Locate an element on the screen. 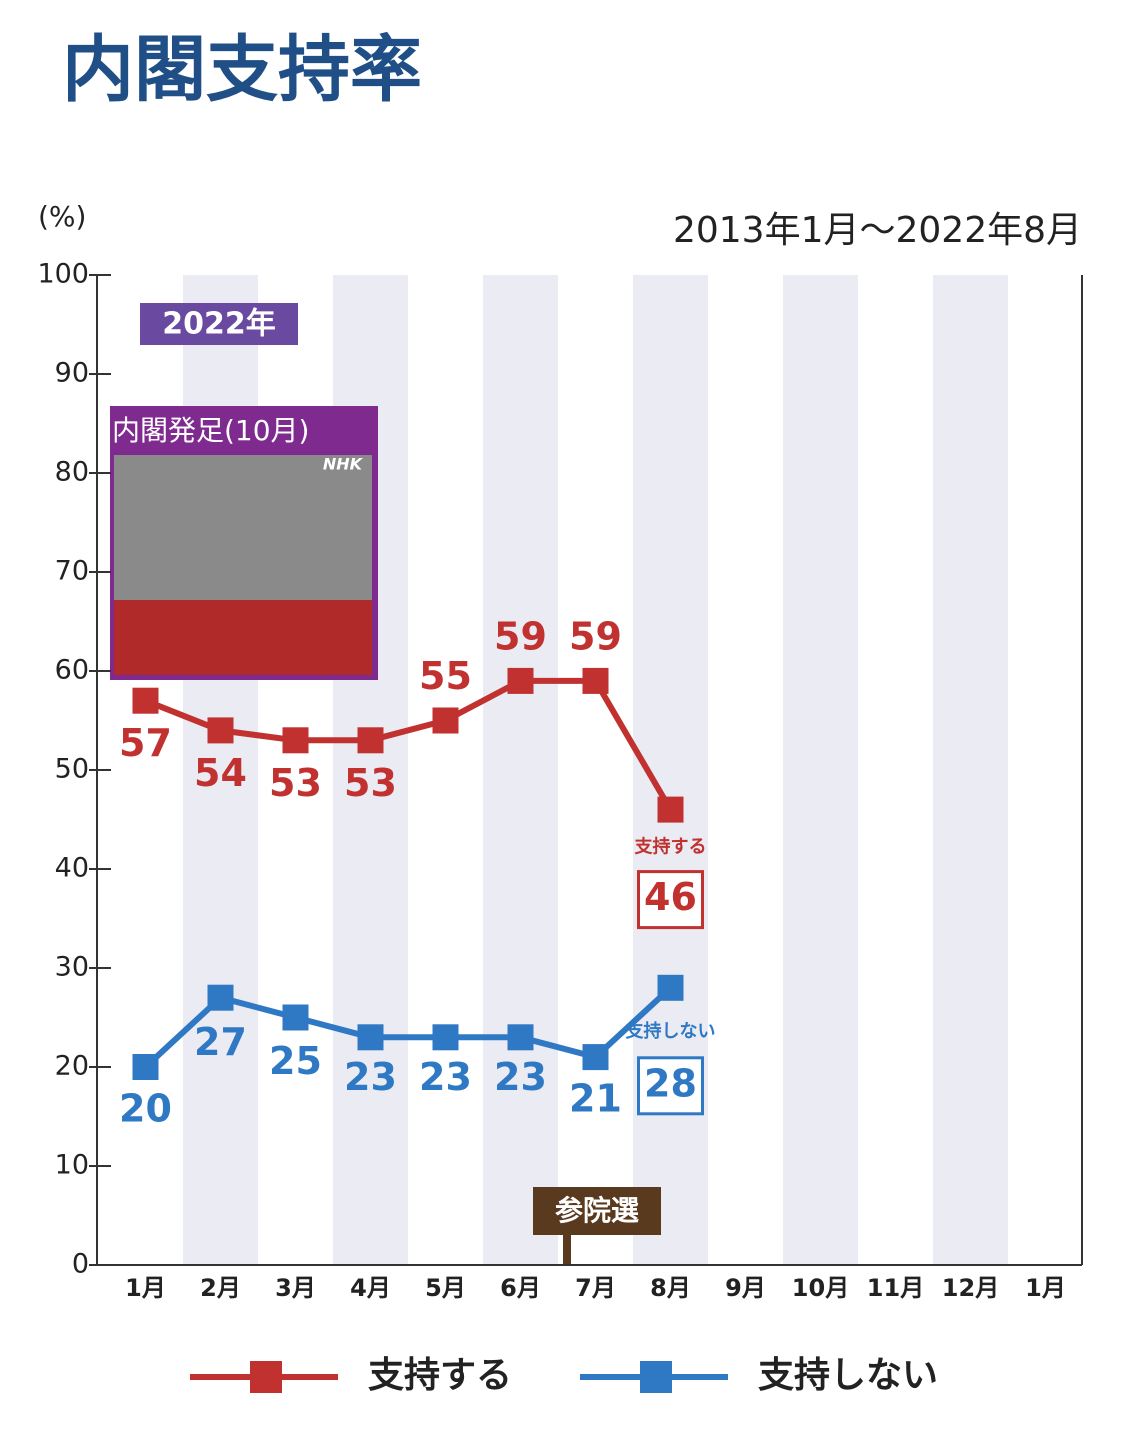 Image resolution: width=1125 pixels, height=1456 pixels. x-tick-label: 8月 is located at coordinates (670, 1288).